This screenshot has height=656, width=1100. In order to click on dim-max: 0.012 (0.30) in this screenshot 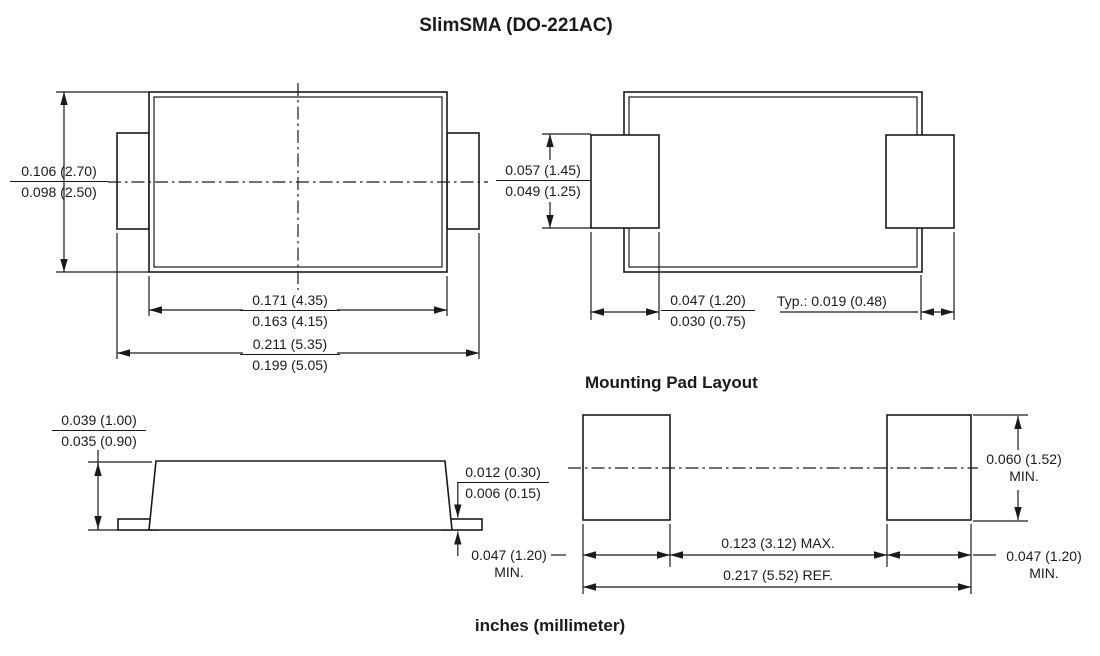, I will do `click(503, 473)`.